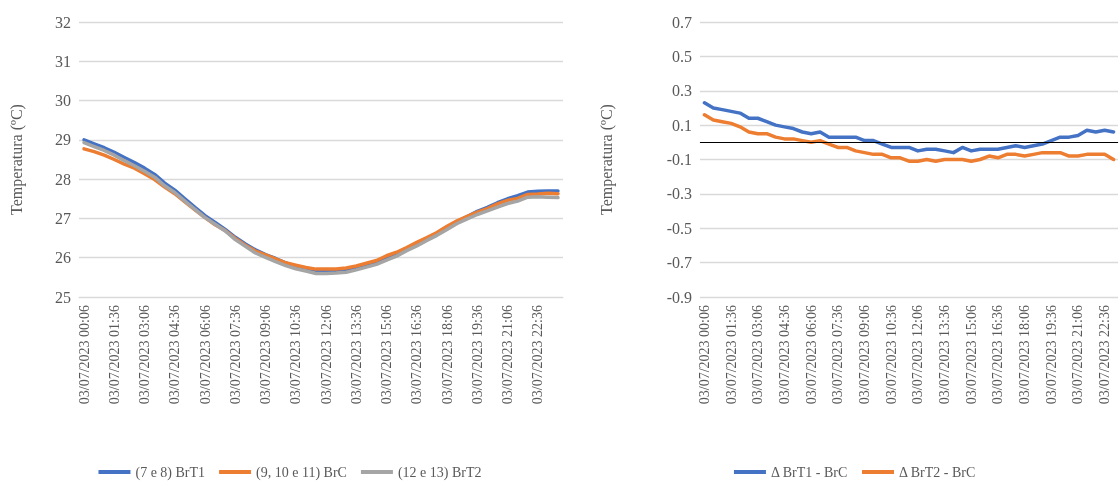 This screenshot has width=1120, height=486. Describe the element at coordinates (682, 56) in the screenshot. I see `y-tick-label: 0.5` at that location.